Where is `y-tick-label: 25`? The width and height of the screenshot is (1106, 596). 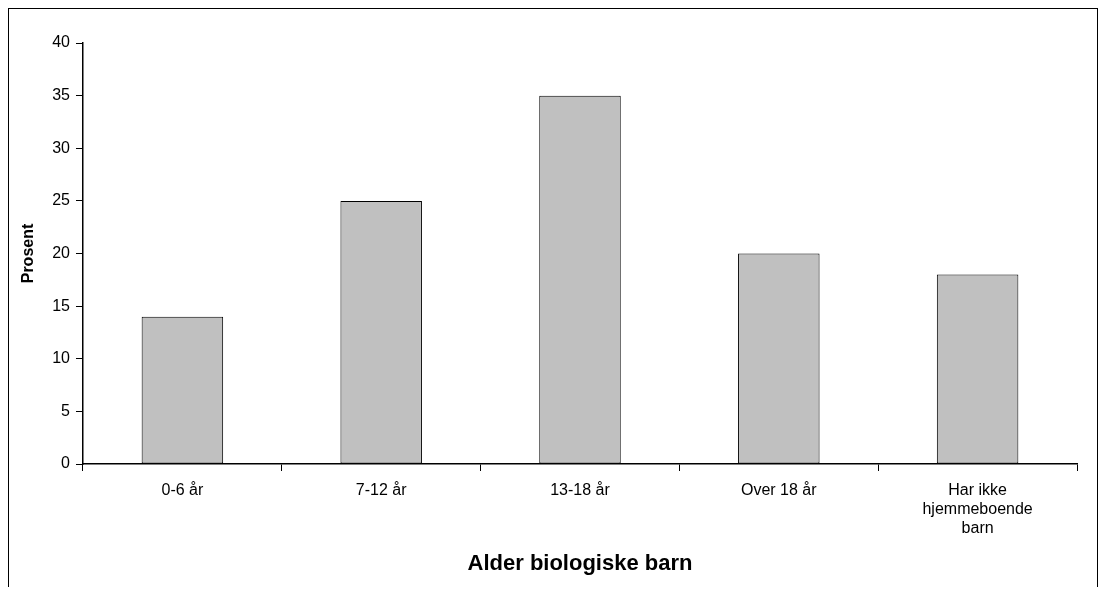 y-tick-label: 25 is located at coordinates (61, 200).